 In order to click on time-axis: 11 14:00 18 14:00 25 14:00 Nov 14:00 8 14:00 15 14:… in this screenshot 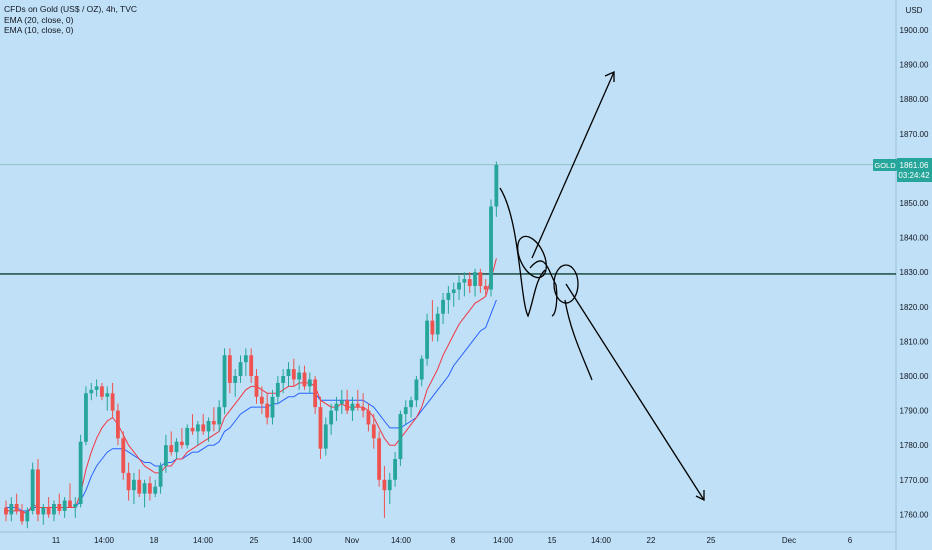, I will do `click(452, 540)`.